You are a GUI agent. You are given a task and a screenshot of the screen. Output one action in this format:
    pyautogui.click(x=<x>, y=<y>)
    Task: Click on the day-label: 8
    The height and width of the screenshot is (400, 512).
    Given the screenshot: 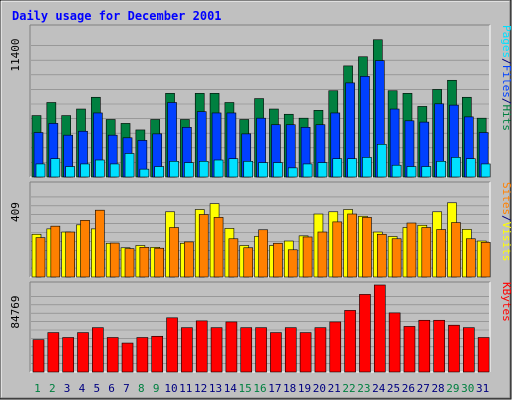 What is the action you would take?
    pyautogui.click(x=141, y=388)
    